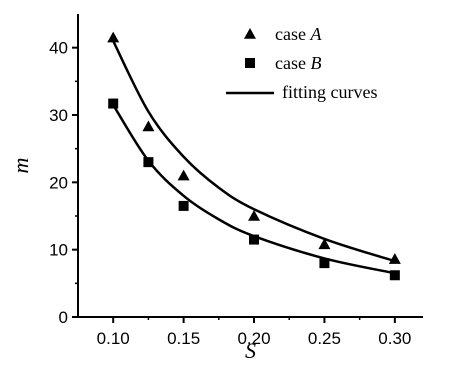 The height and width of the screenshot is (368, 458). I want to click on x-ticks: 0.10 0.15 0.20 0.25 0.30, so click(254, 332).